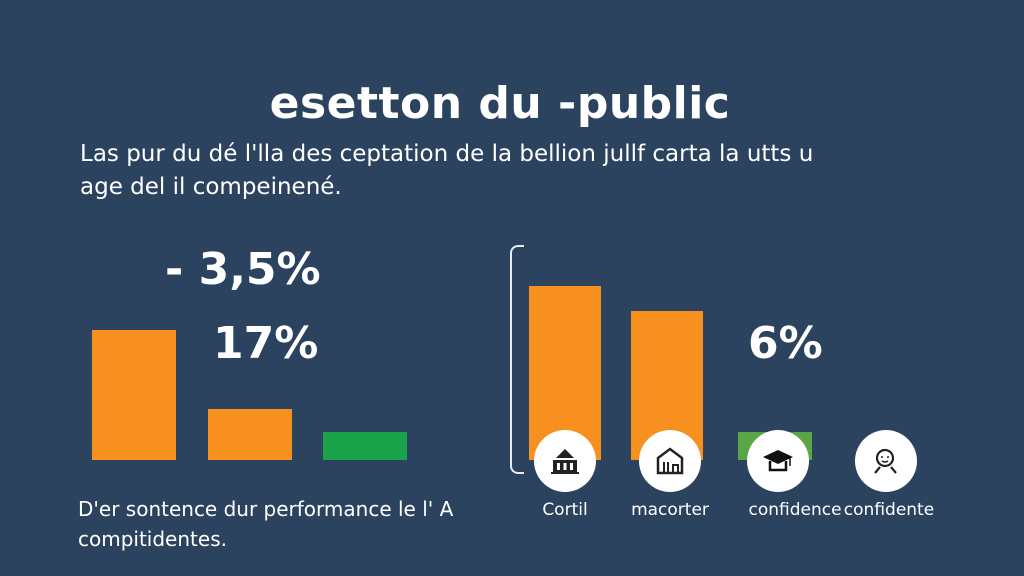  What do you see at coordinates (517, 359) in the screenshot?
I see `bracket` at bounding box center [517, 359].